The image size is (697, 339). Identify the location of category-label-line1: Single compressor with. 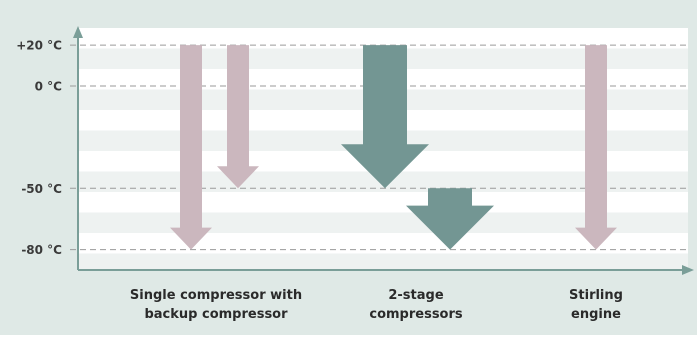
(216, 295).